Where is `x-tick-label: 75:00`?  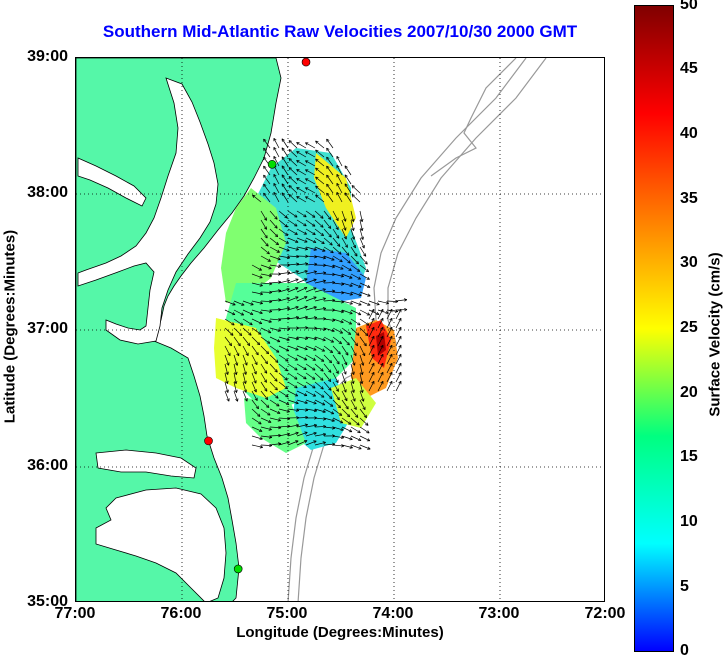
x-tick-label: 75:00 is located at coordinates (287, 614).